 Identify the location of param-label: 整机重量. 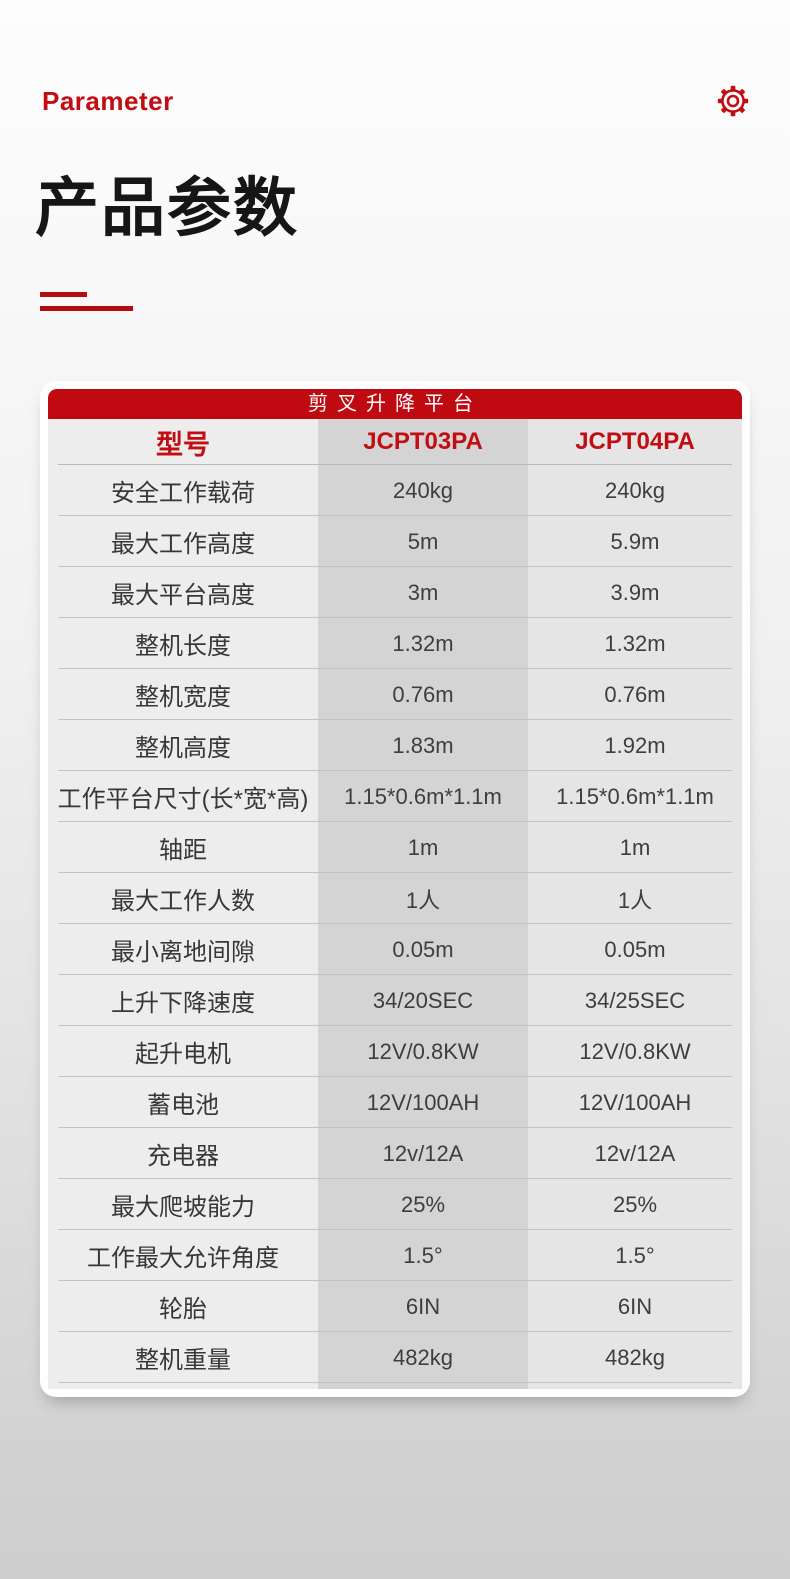
(183, 1360).